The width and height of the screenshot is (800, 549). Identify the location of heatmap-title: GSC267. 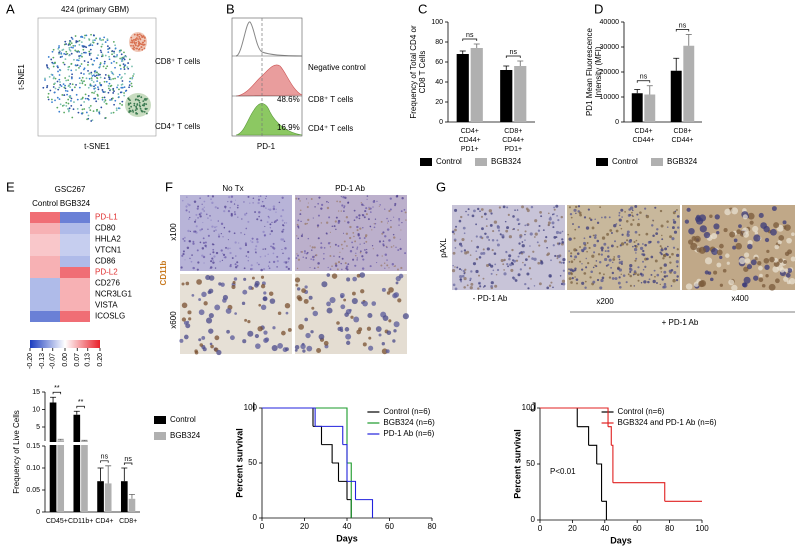
(70, 189).